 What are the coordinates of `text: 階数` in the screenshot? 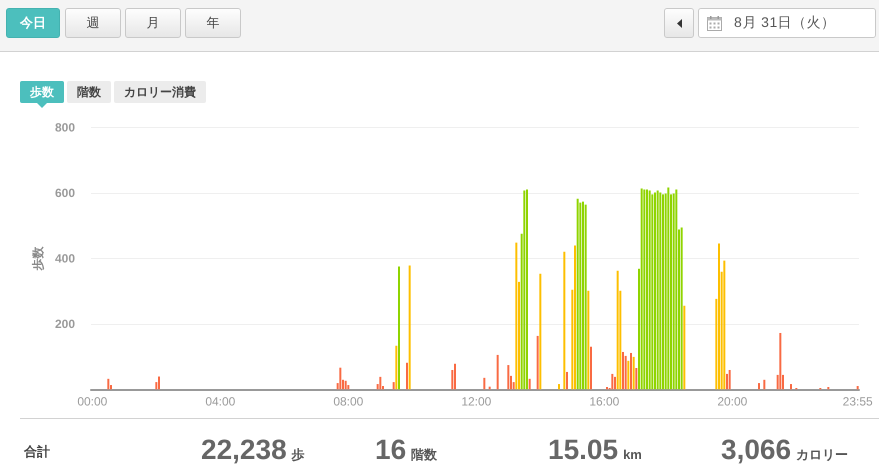 It's located at (424, 454).